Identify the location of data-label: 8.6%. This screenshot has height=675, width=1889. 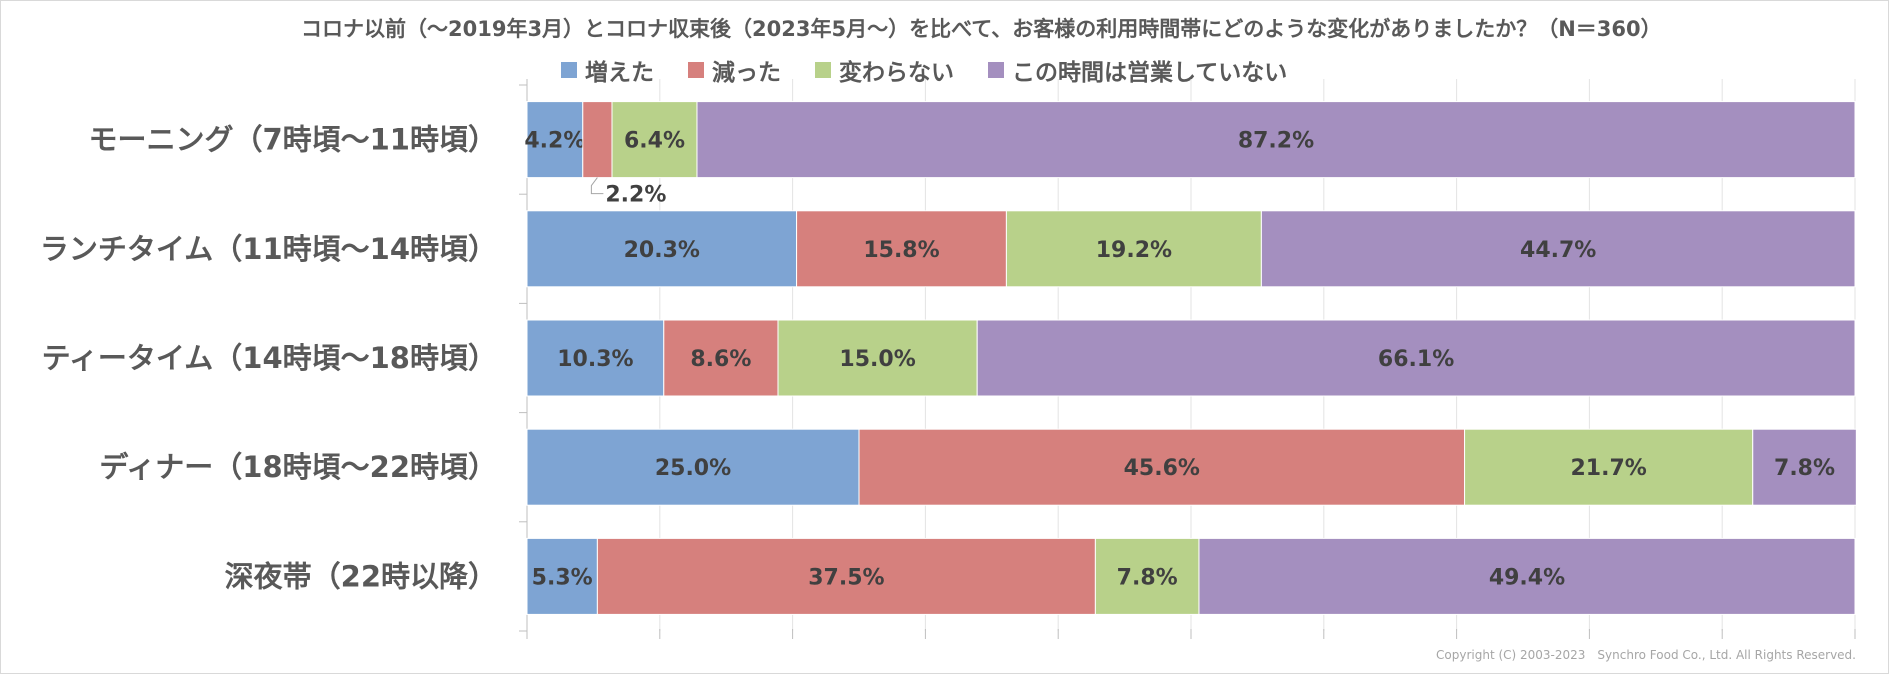
(720, 359).